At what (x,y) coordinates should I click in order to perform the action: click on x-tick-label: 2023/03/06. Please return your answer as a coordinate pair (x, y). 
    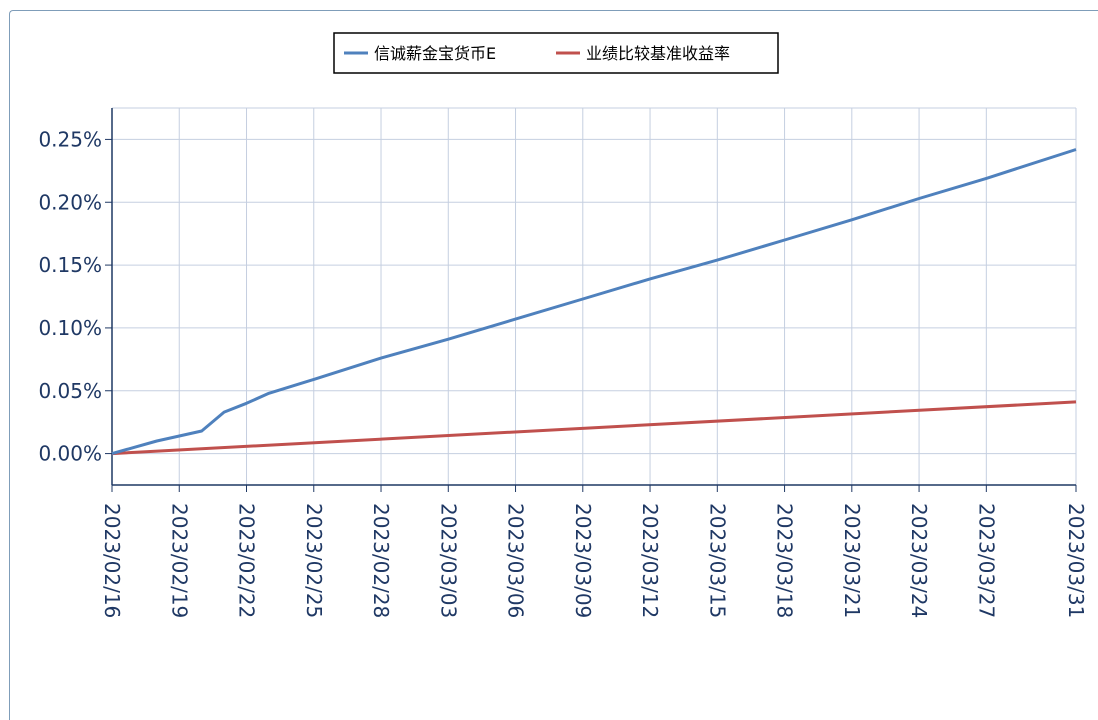
    Looking at the image, I should click on (516, 560).